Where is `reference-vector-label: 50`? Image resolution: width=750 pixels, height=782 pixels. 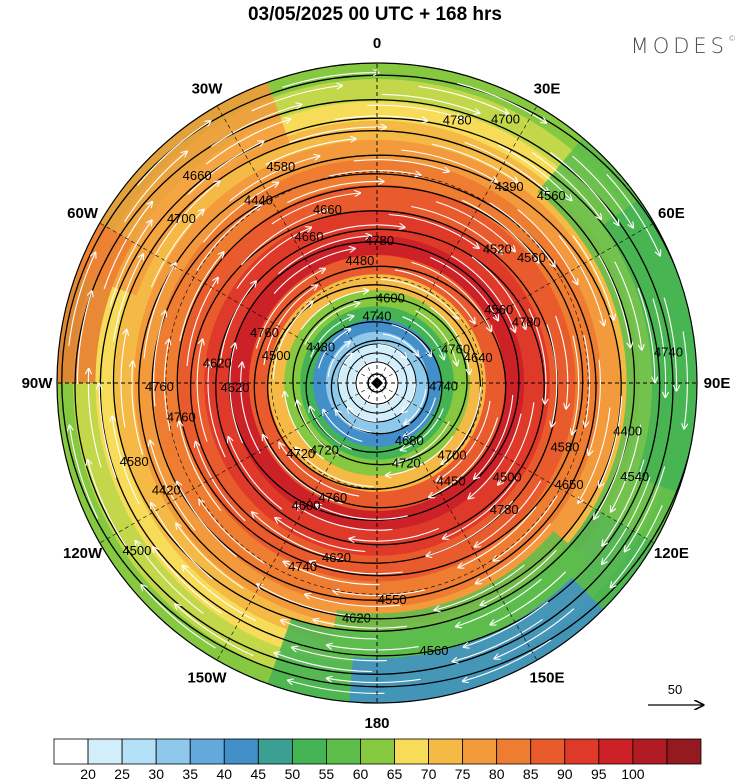 reference-vector-label: 50 is located at coordinates (675, 689).